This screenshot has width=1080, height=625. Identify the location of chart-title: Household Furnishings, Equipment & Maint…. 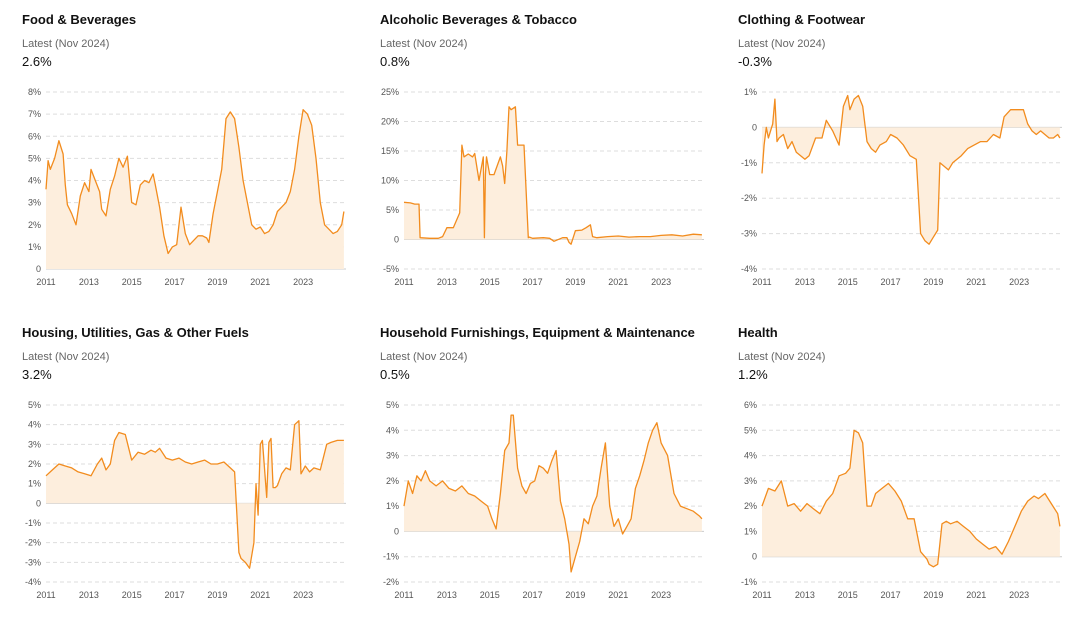
(537, 332).